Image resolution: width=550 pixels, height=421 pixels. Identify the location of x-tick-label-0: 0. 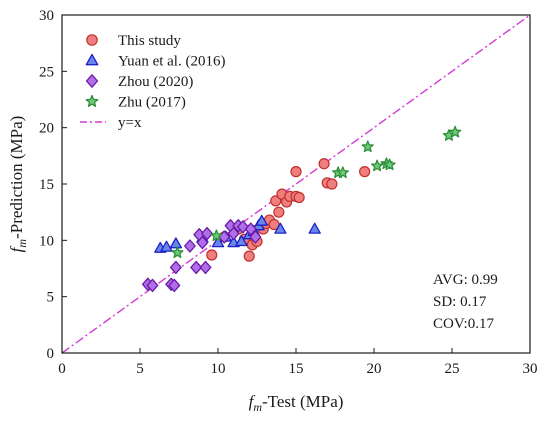
(62, 369).